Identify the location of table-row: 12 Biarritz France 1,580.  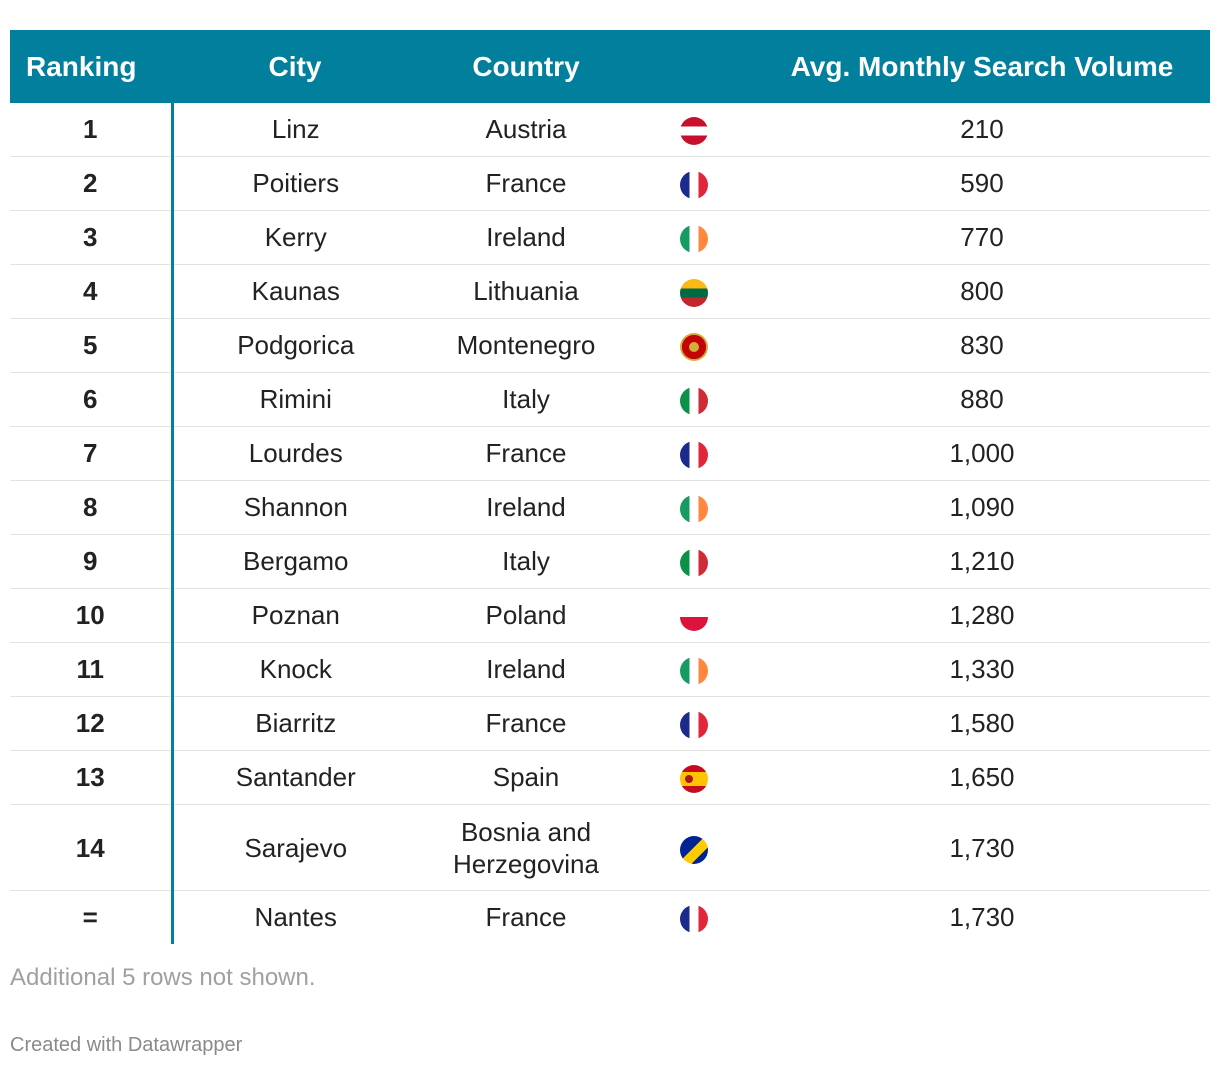
(610, 723).